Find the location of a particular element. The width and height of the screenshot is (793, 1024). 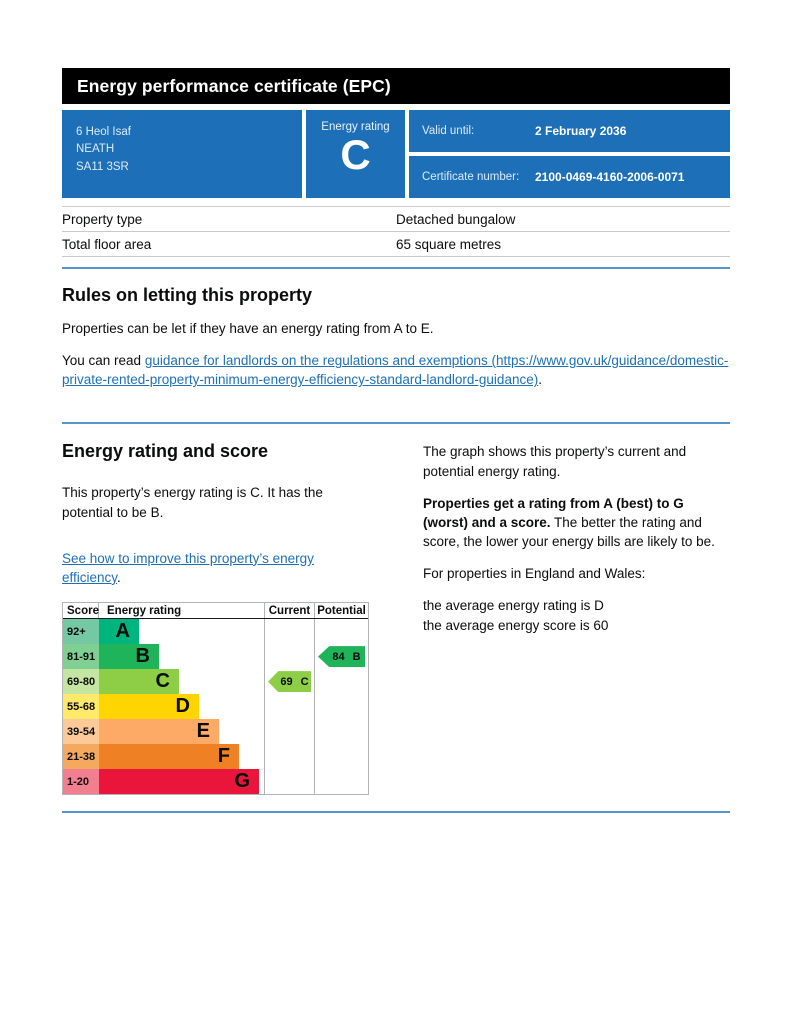

band-bar-area: B is located at coordinates (182, 657).